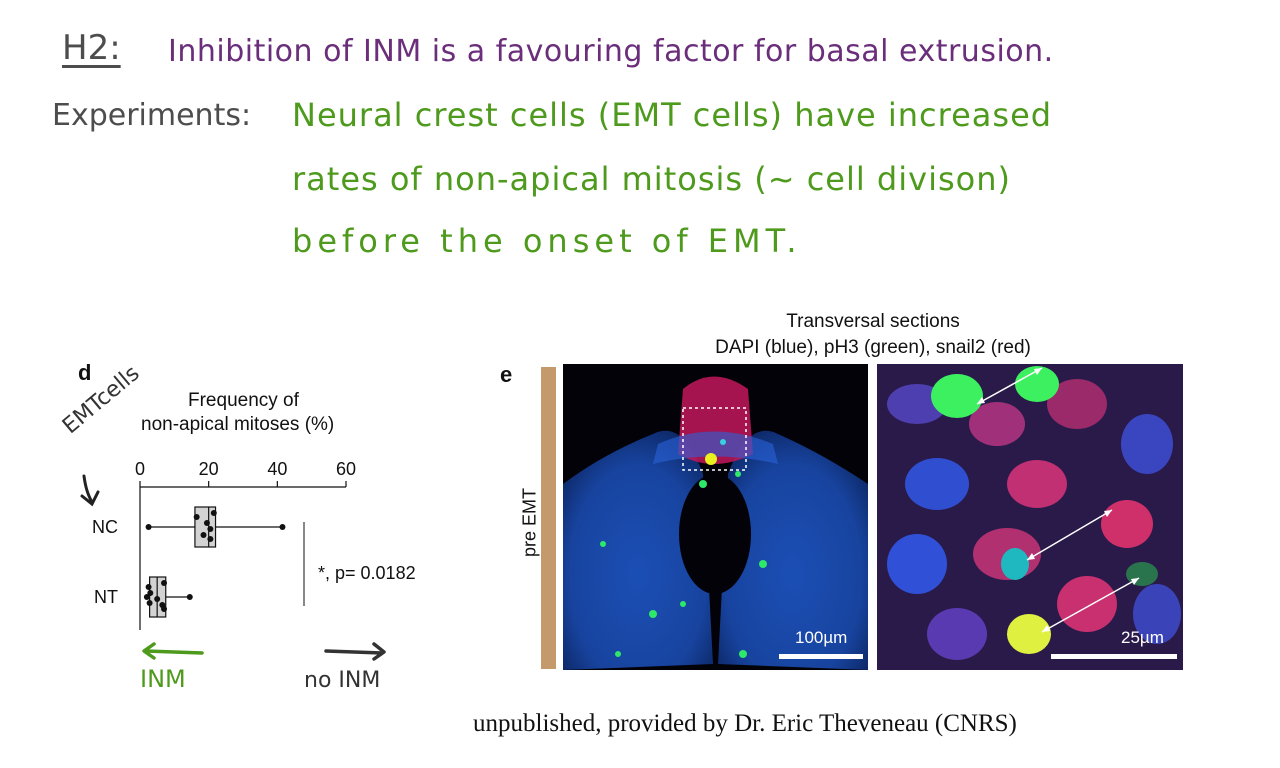 This screenshot has width=1280, height=768. What do you see at coordinates (548, 518) in the screenshot?
I see `pre-emt-bar` at bounding box center [548, 518].